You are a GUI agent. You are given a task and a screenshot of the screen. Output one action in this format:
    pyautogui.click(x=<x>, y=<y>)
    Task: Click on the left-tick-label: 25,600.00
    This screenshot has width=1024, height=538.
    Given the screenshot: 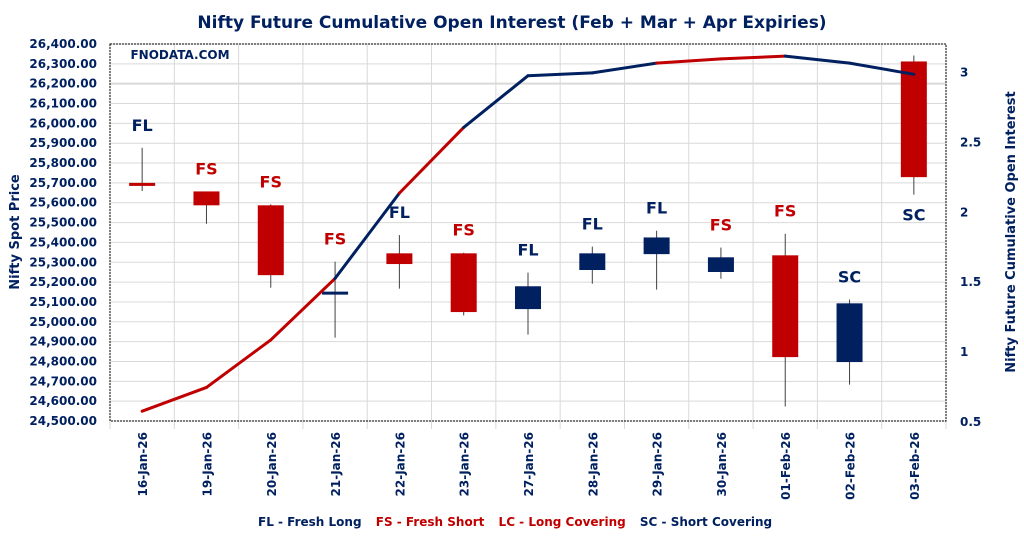 What is the action you would take?
    pyautogui.click(x=63, y=203)
    